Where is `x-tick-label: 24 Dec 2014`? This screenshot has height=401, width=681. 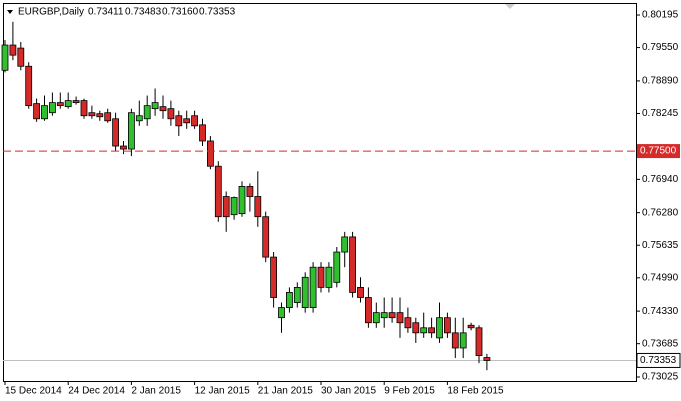
x-tick-label: 24 Dec 2014 is located at coordinates (96, 391).